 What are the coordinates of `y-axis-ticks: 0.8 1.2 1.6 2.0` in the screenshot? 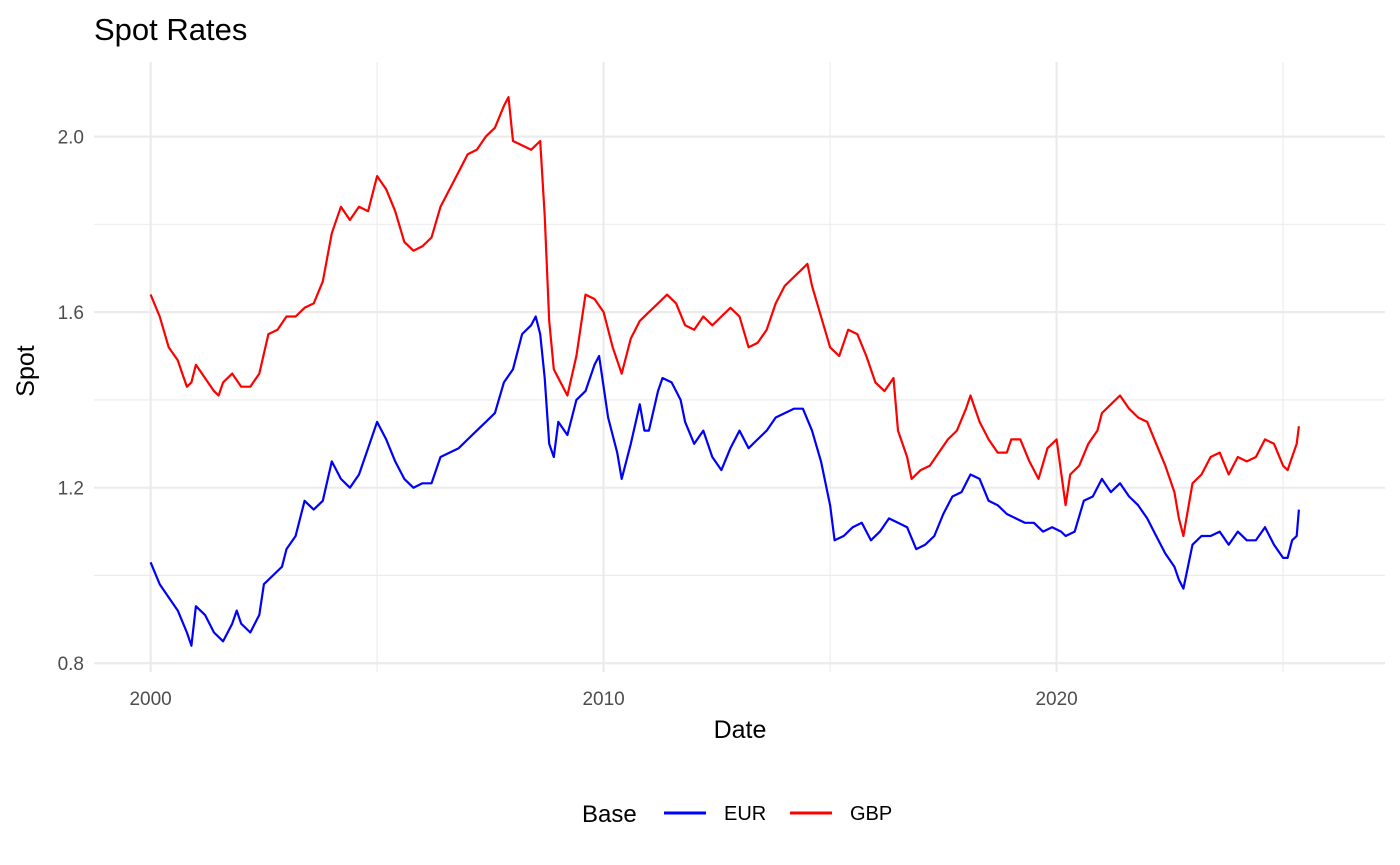 It's located at (71, 402).